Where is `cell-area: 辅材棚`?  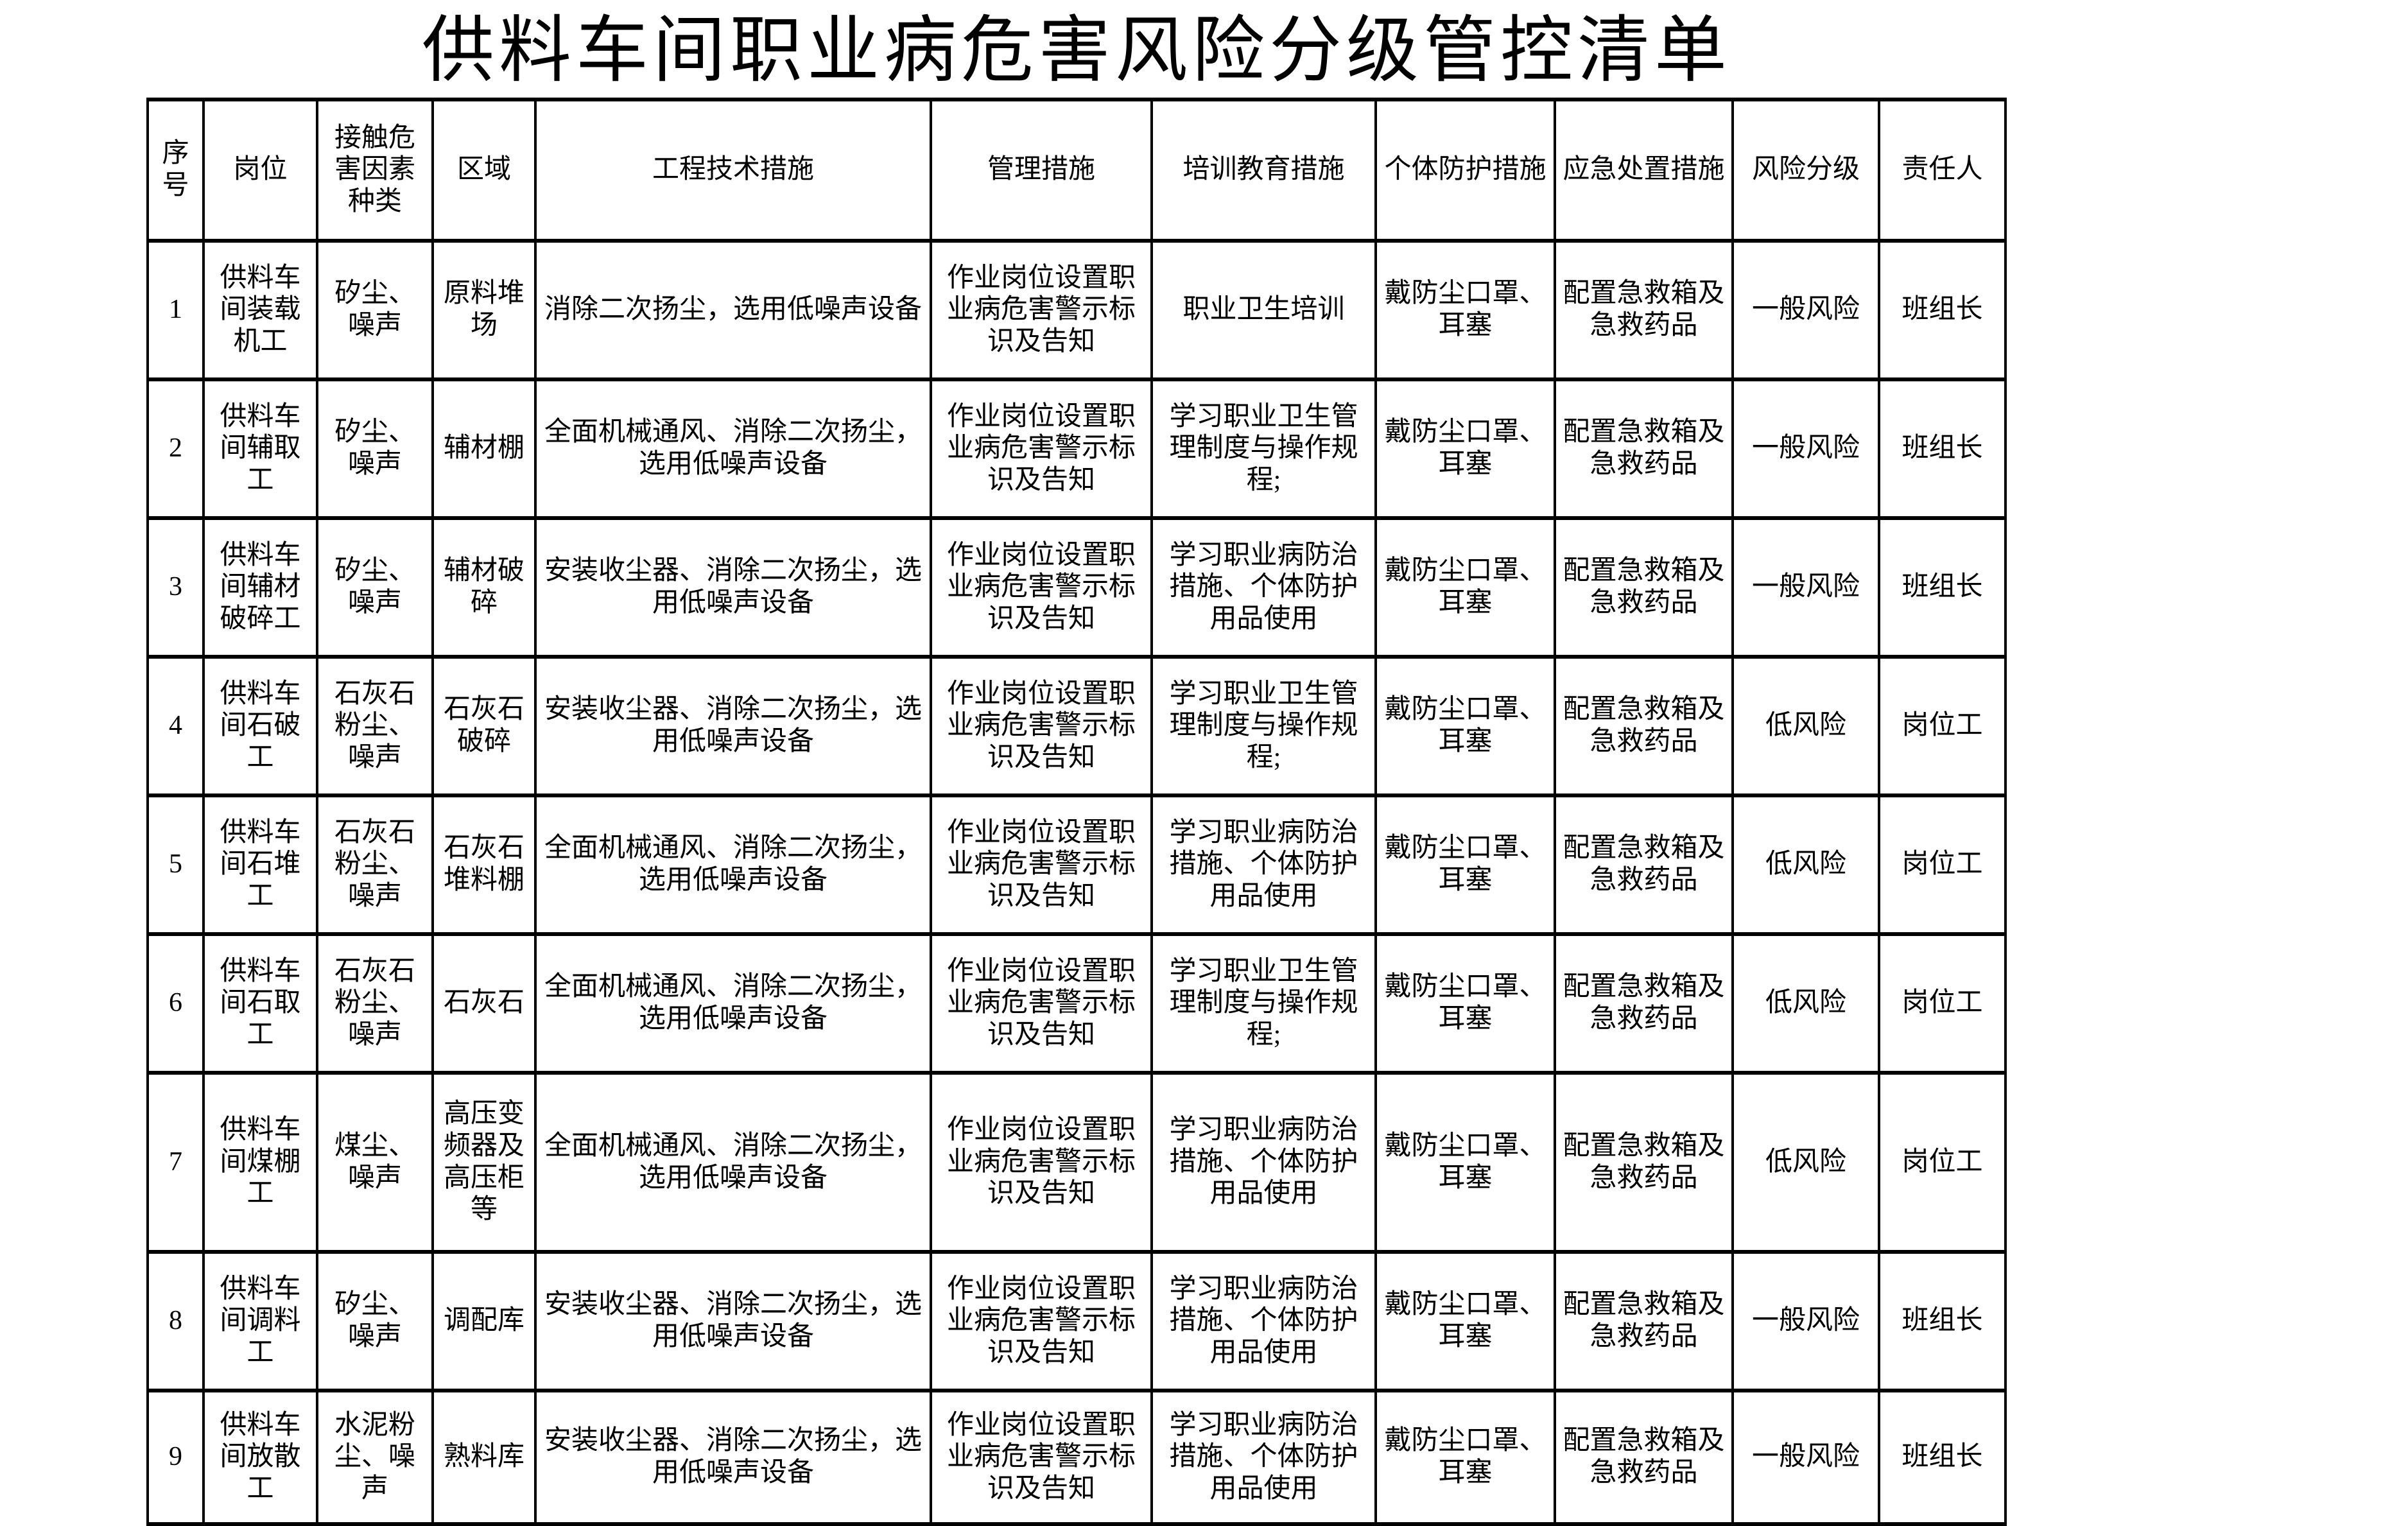
cell-area: 辅材棚 is located at coordinates (484, 448).